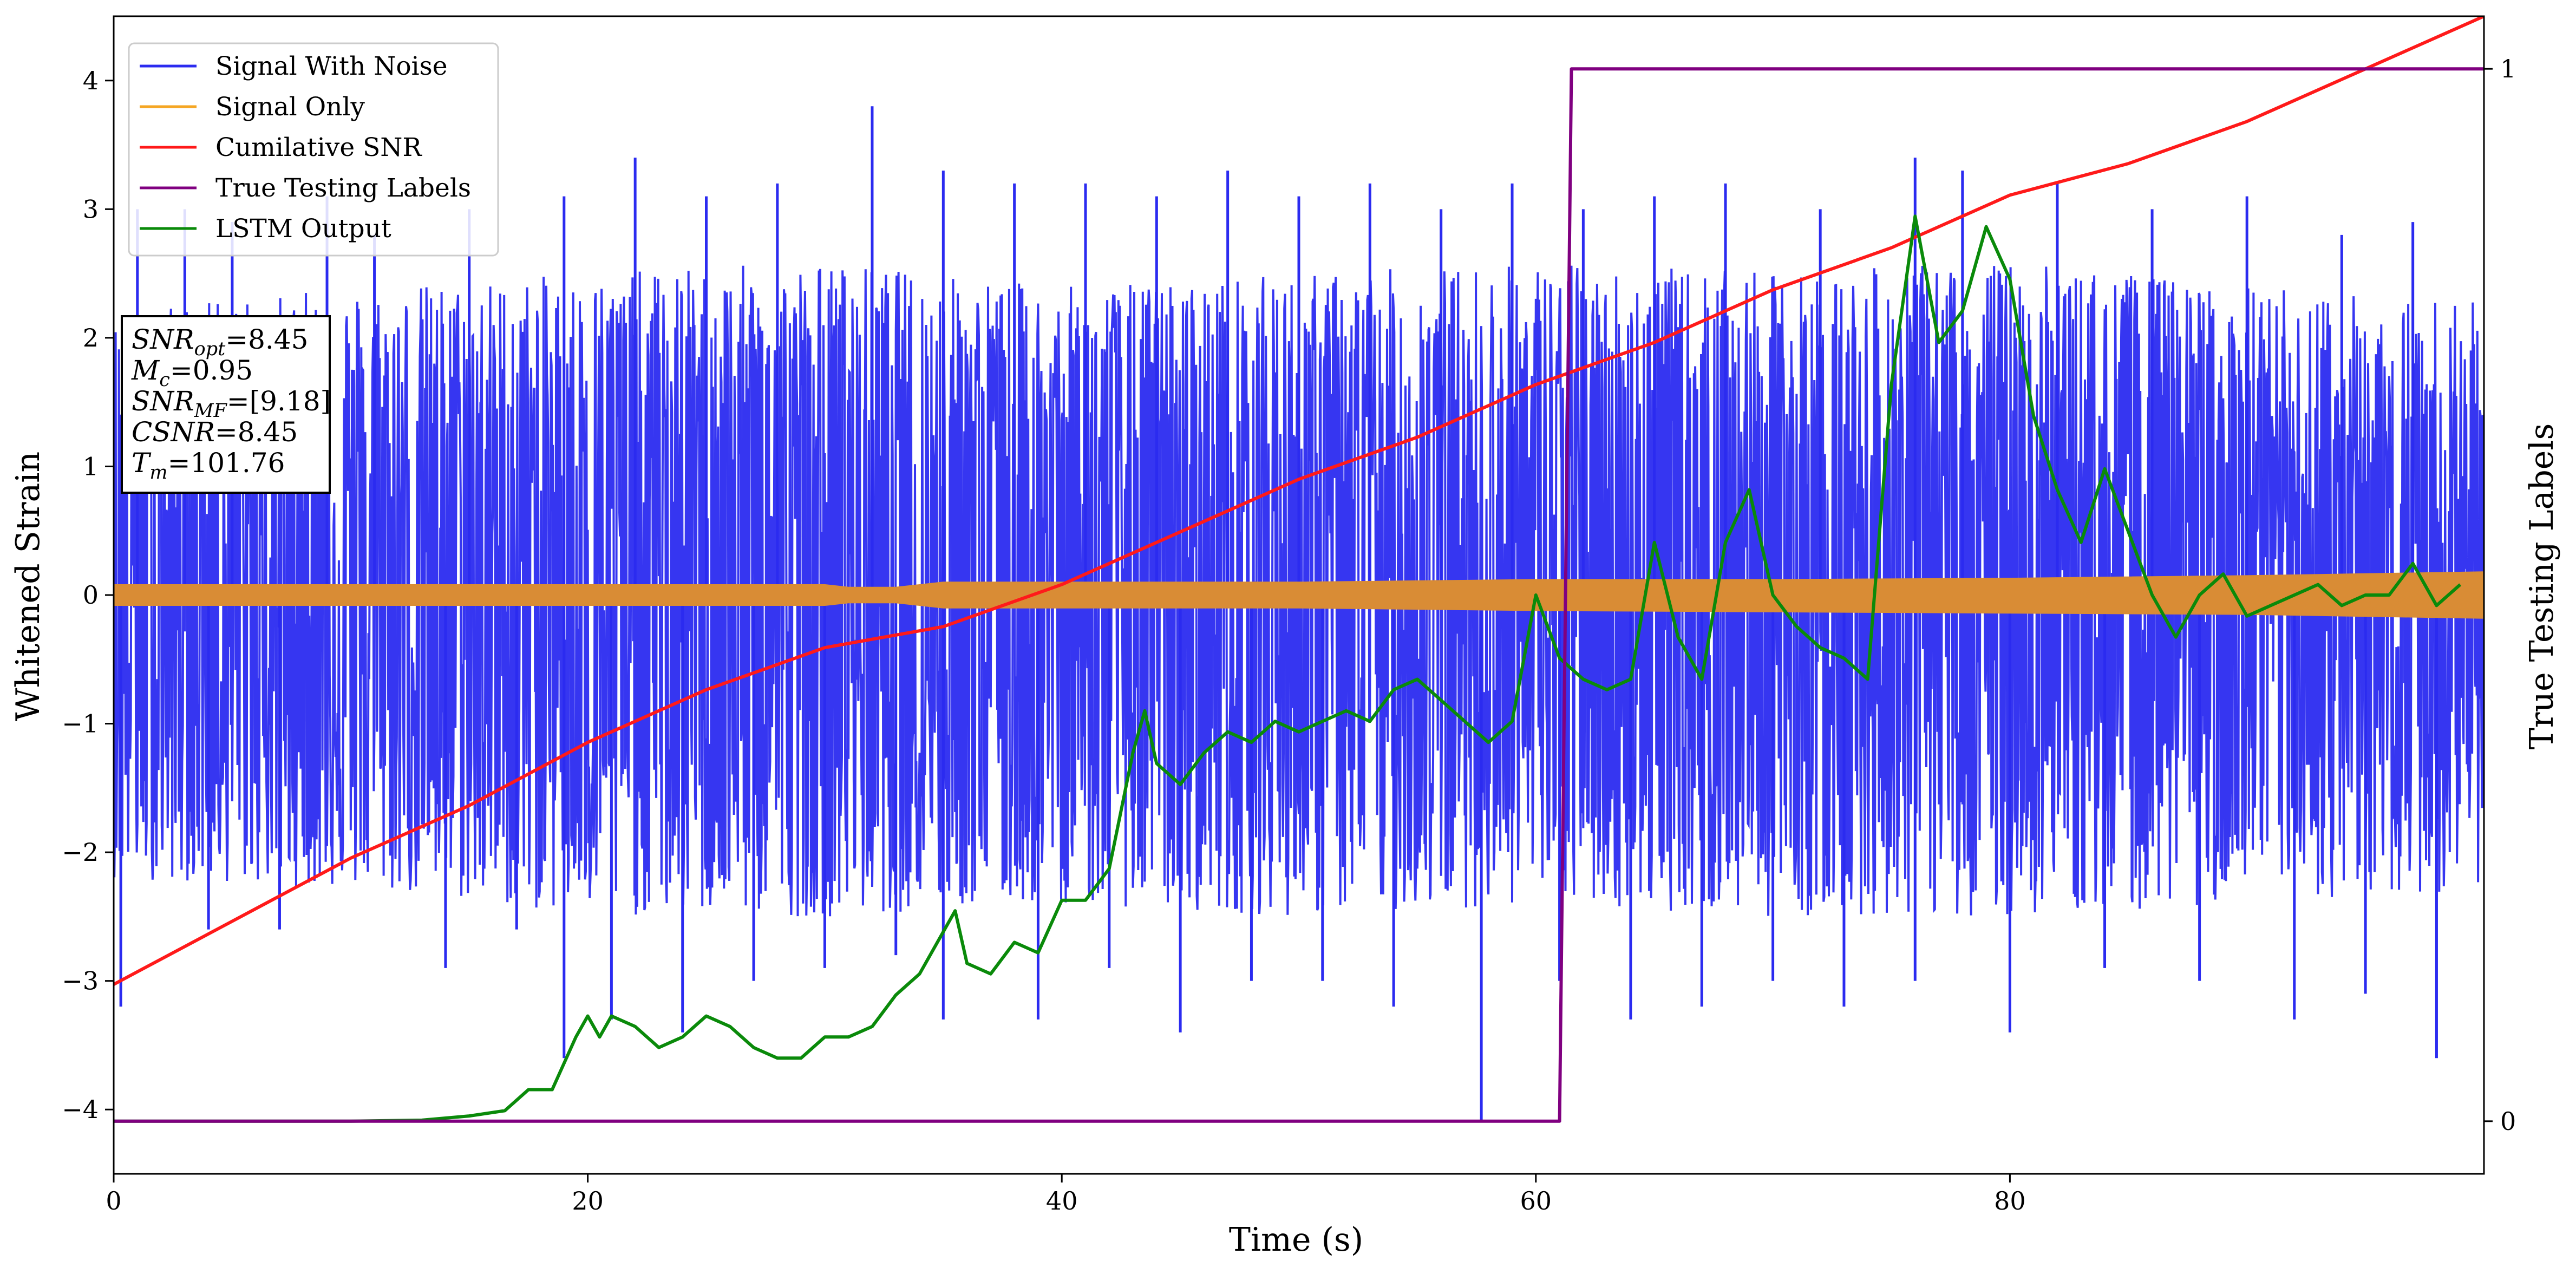 The width and height of the screenshot is (2576, 1274). Describe the element at coordinates (1536, 1201) in the screenshot. I see `x-tick-label: 60` at that location.